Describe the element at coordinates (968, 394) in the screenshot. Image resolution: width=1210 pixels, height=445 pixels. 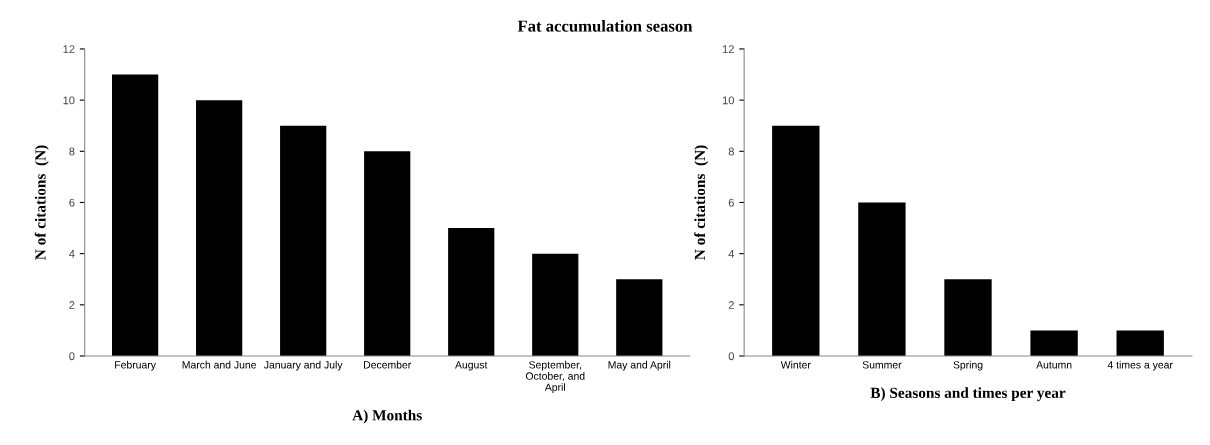
I see `x-axis-title: B) Seasons and times per year` at that location.